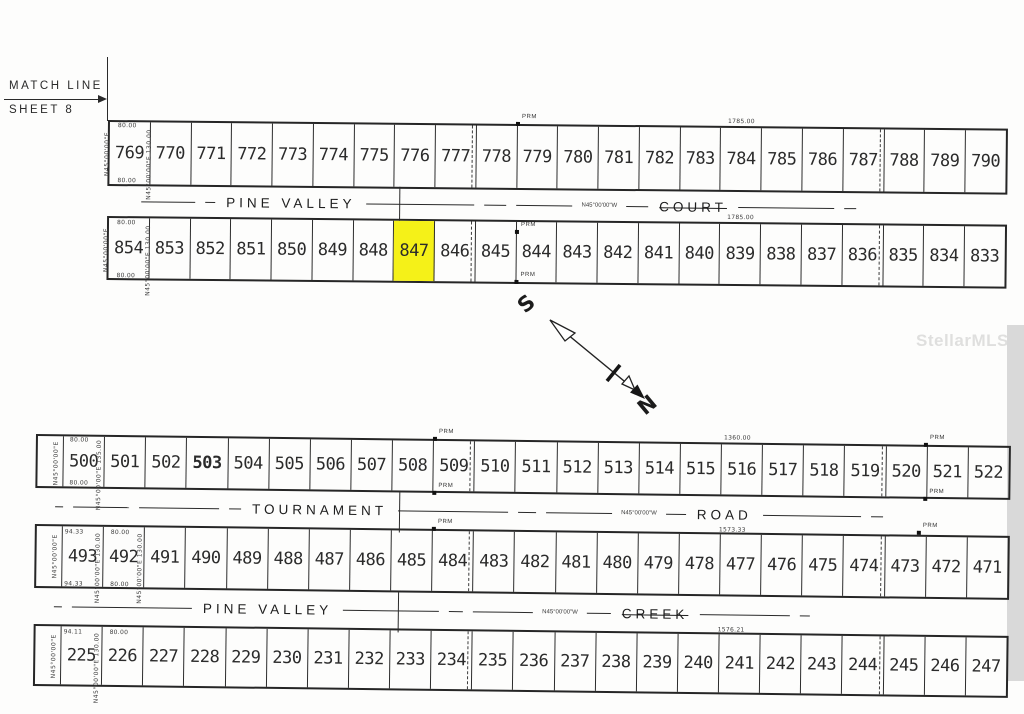 This screenshot has width=1024, height=714. I want to click on lot-789: 789, so click(945, 161).